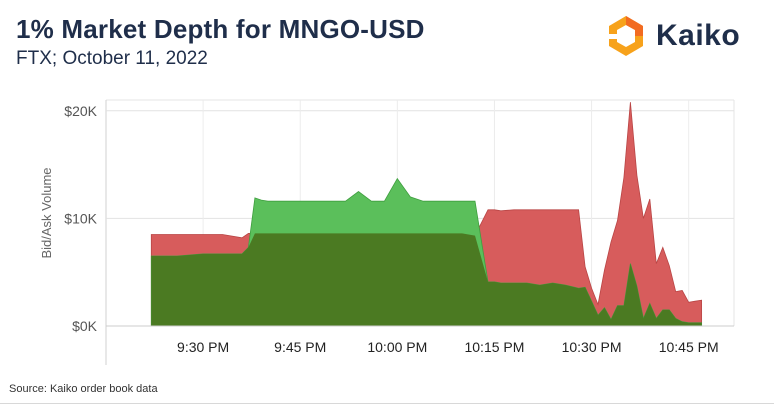 The image size is (774, 406). I want to click on y-tick-label: $0K, so click(85, 326).